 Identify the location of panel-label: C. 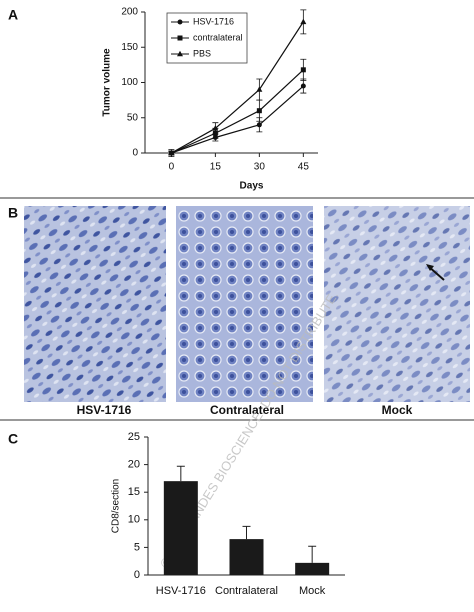
(13, 439).